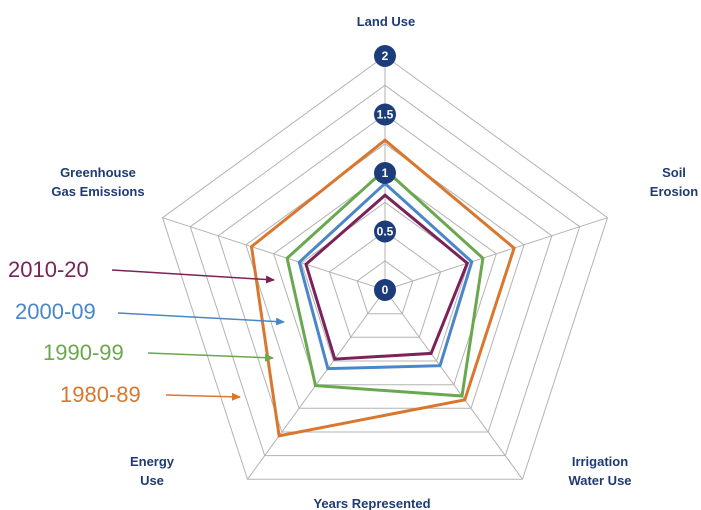  I want to click on tick-label: 1, so click(385, 173).